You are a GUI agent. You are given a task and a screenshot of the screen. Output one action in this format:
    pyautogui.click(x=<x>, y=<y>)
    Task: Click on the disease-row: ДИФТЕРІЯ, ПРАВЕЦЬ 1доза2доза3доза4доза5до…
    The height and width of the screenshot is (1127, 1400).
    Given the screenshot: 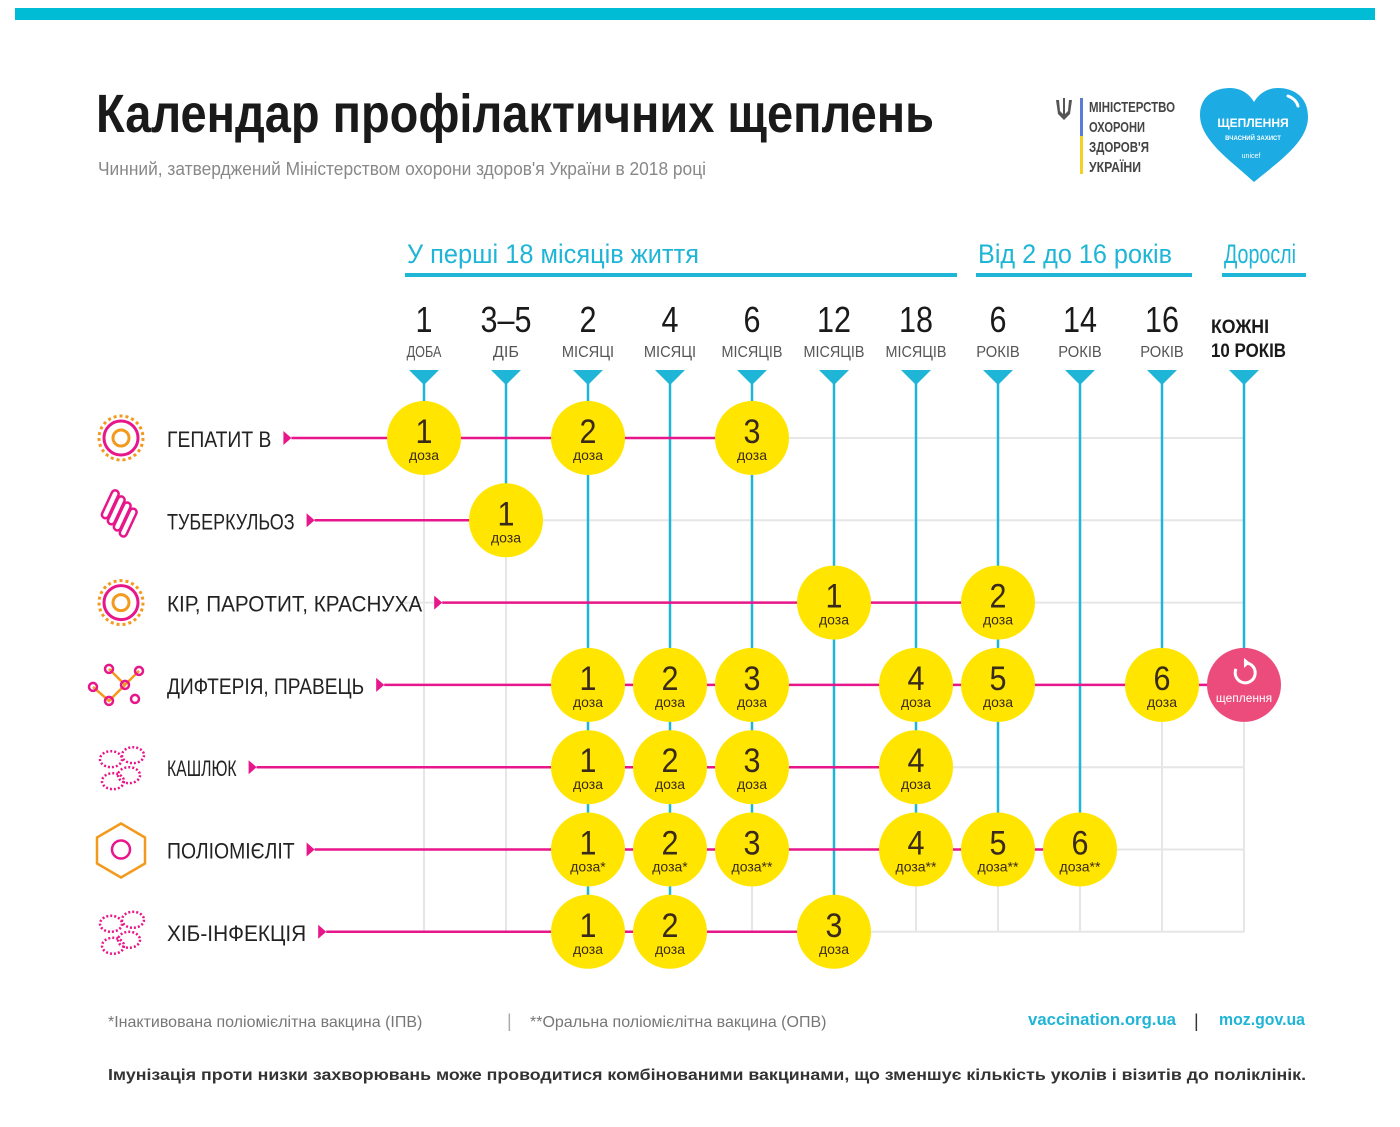 What is the action you would take?
    pyautogui.click(x=684, y=684)
    